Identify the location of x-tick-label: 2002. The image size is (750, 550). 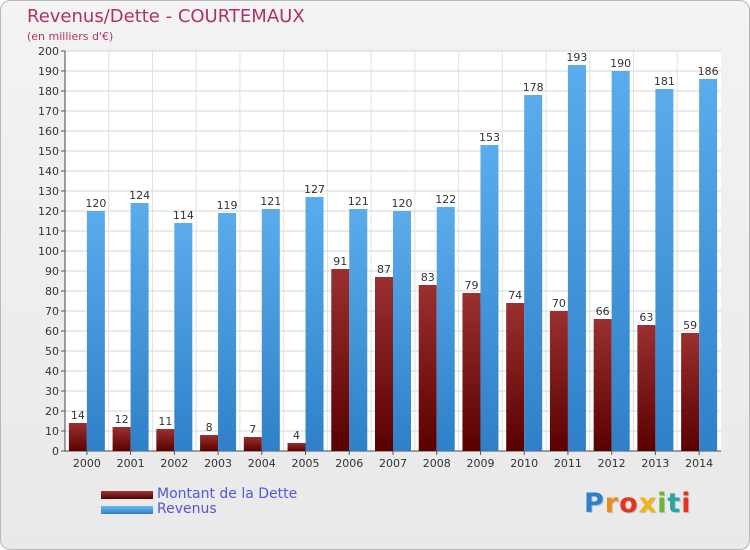
(174, 463).